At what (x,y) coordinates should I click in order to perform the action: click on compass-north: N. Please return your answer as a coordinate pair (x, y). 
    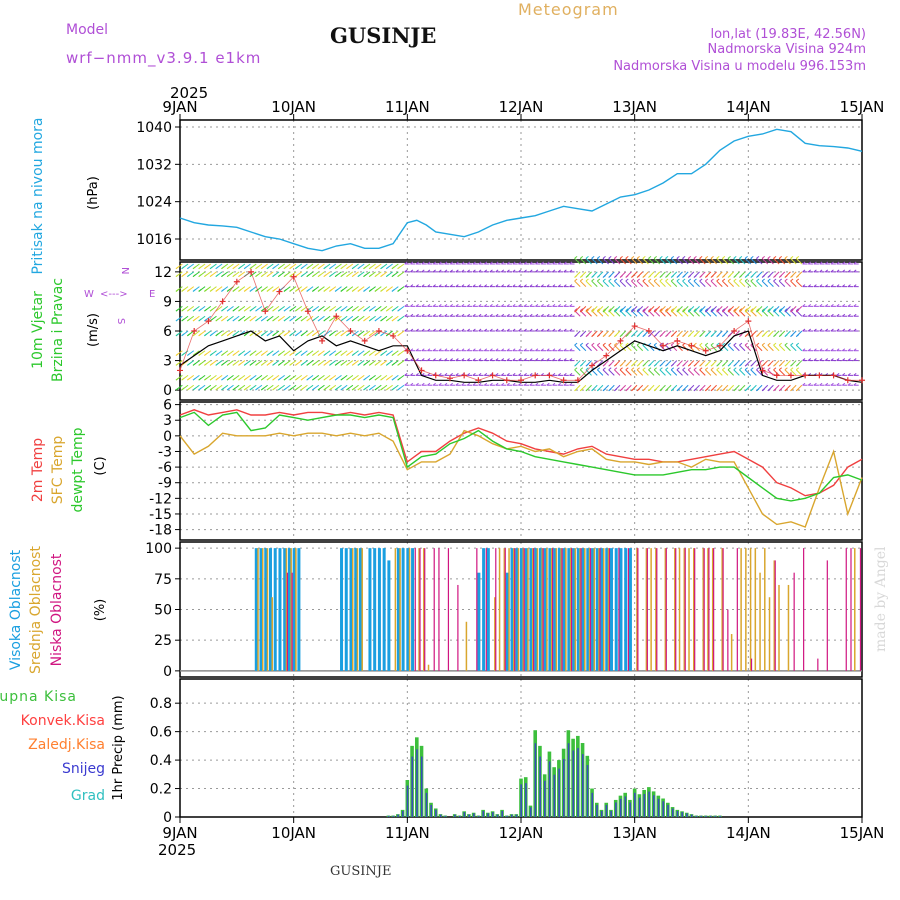
    Looking at the image, I should click on (124, 270).